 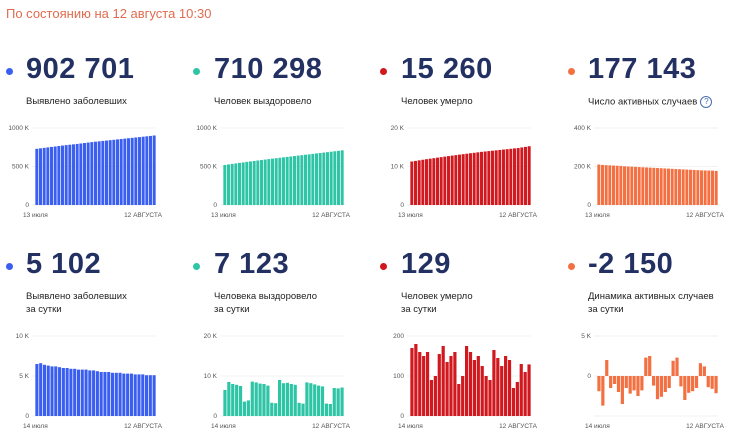 I want to click on deaths-daily-label: Человек умерло за сутки, so click(x=437, y=303).